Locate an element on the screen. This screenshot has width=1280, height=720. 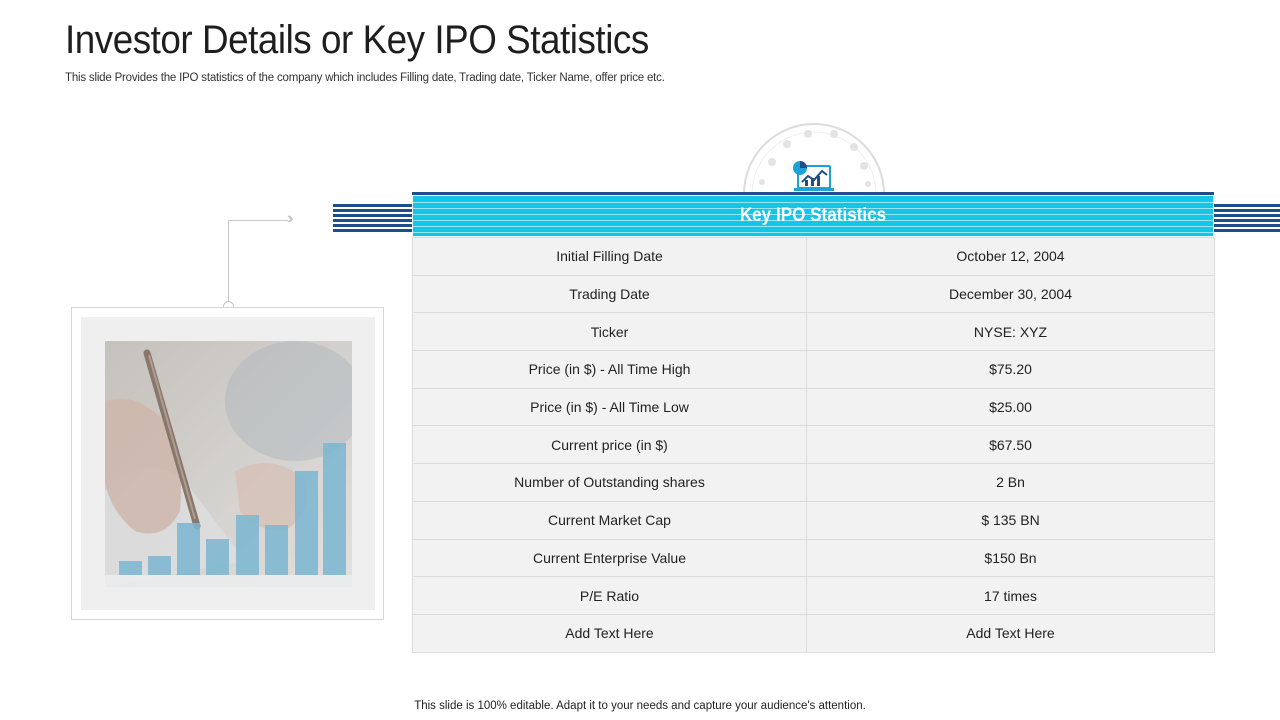
connector-line-vertical is located at coordinates (228, 261).